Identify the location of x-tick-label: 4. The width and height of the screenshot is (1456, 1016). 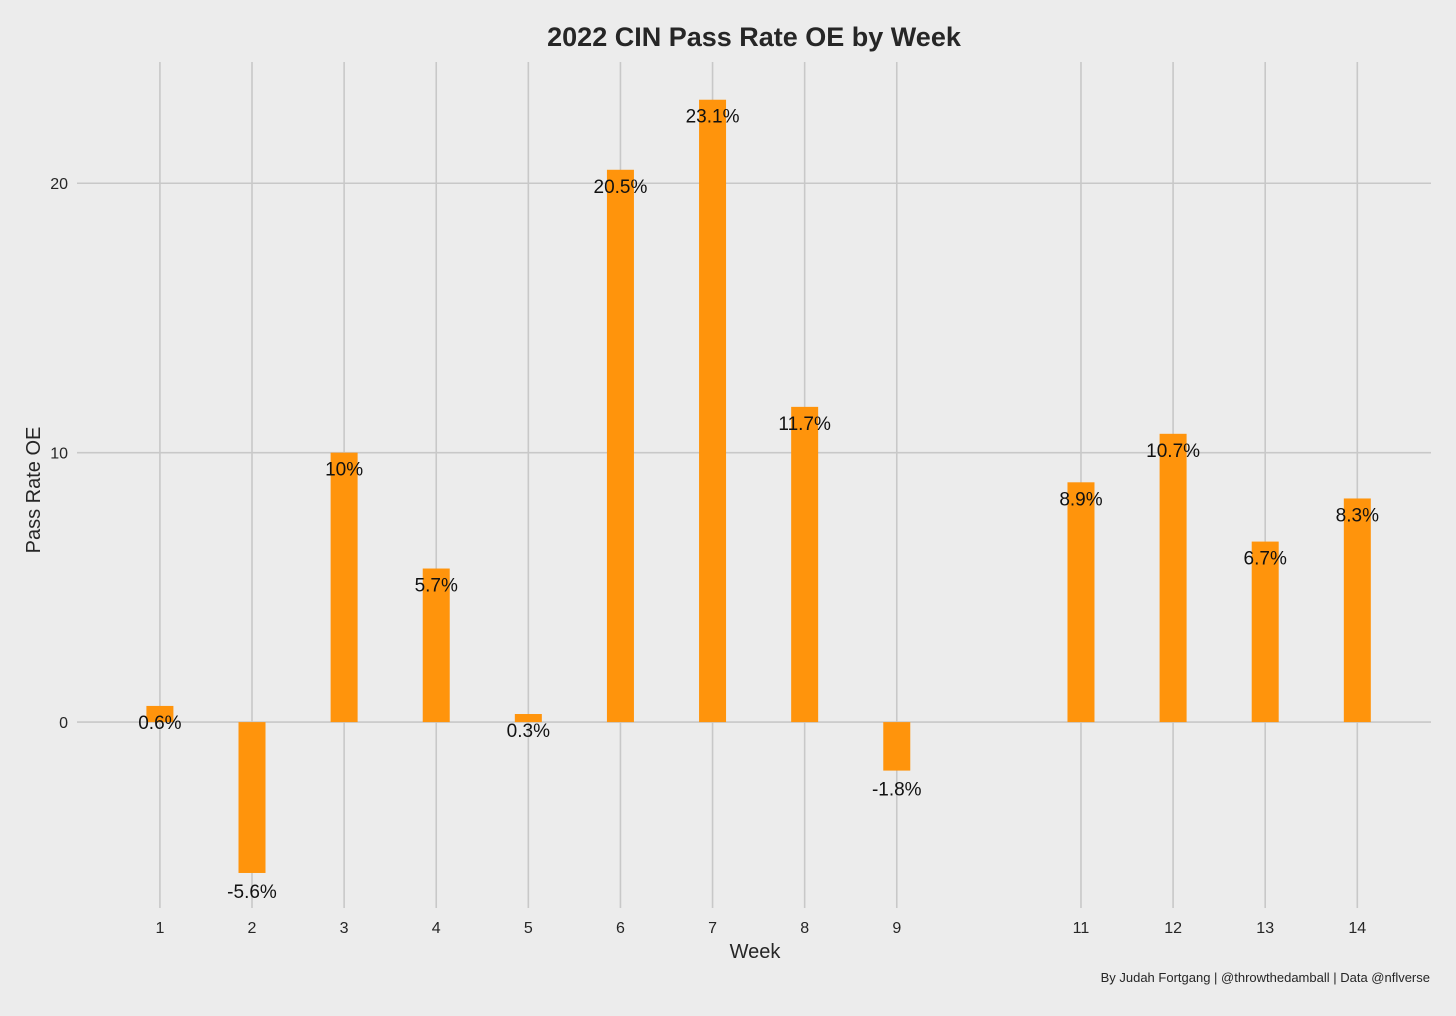
(436, 928).